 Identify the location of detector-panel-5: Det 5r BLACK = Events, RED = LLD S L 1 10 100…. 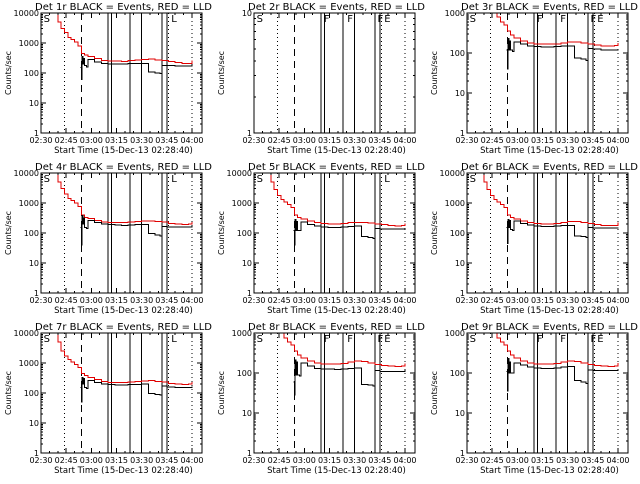
(319, 240).